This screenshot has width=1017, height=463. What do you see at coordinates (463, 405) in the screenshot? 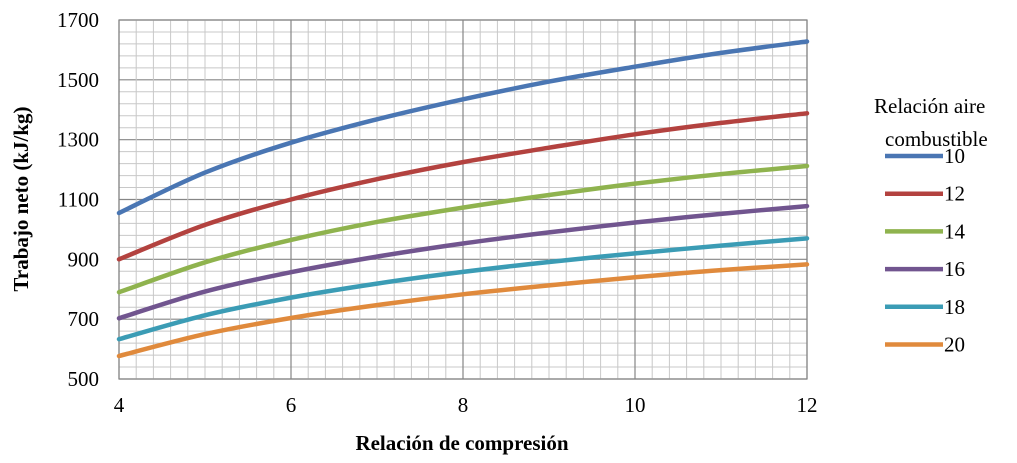
I see `x-tick-label: 8` at bounding box center [463, 405].